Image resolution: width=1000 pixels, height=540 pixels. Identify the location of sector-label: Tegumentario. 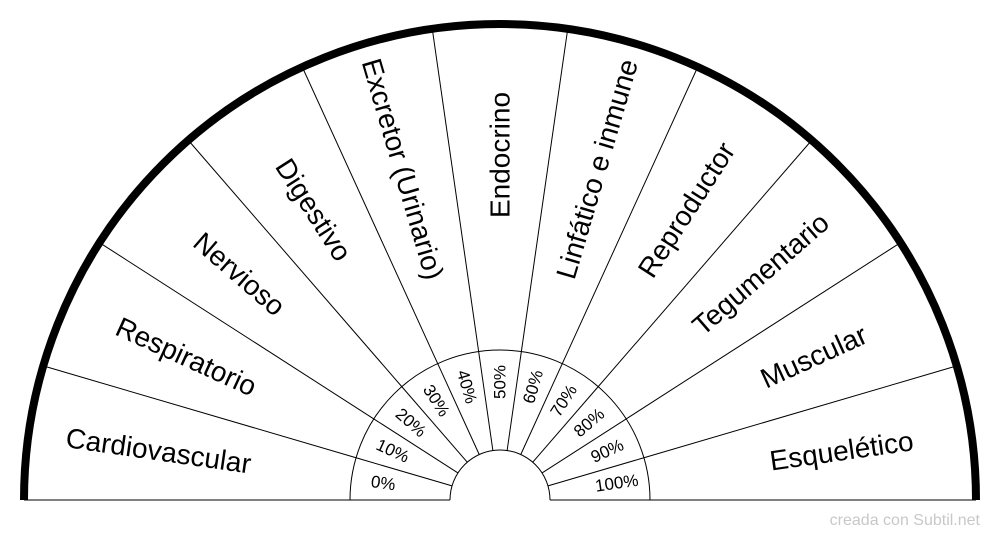
(760, 274).